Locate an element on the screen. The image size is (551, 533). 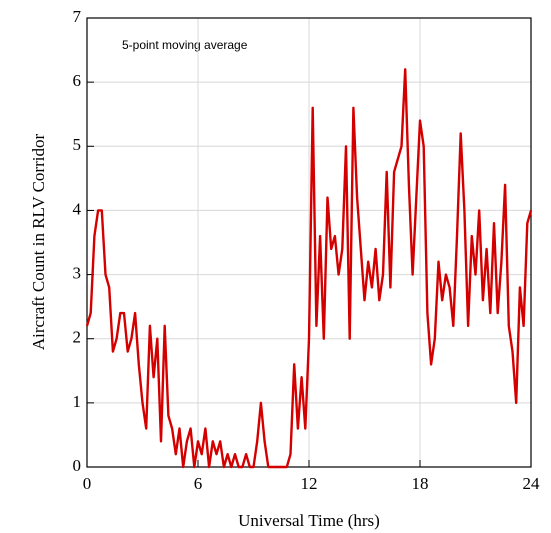
x-tick-label: 12 is located at coordinates (309, 483).